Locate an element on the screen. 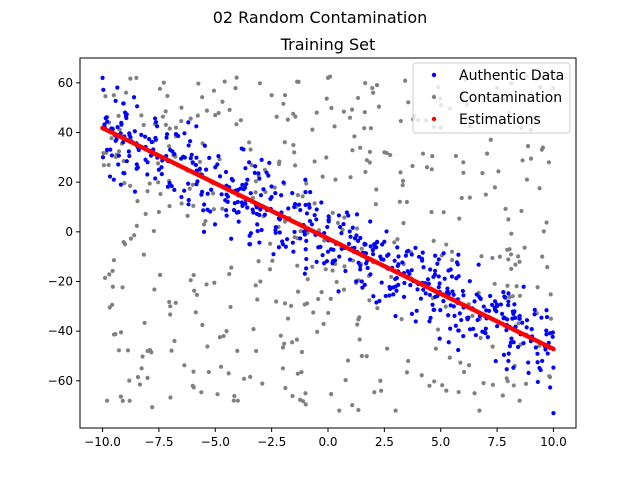  legend-estimations-label: Estimations is located at coordinates (500, 120).